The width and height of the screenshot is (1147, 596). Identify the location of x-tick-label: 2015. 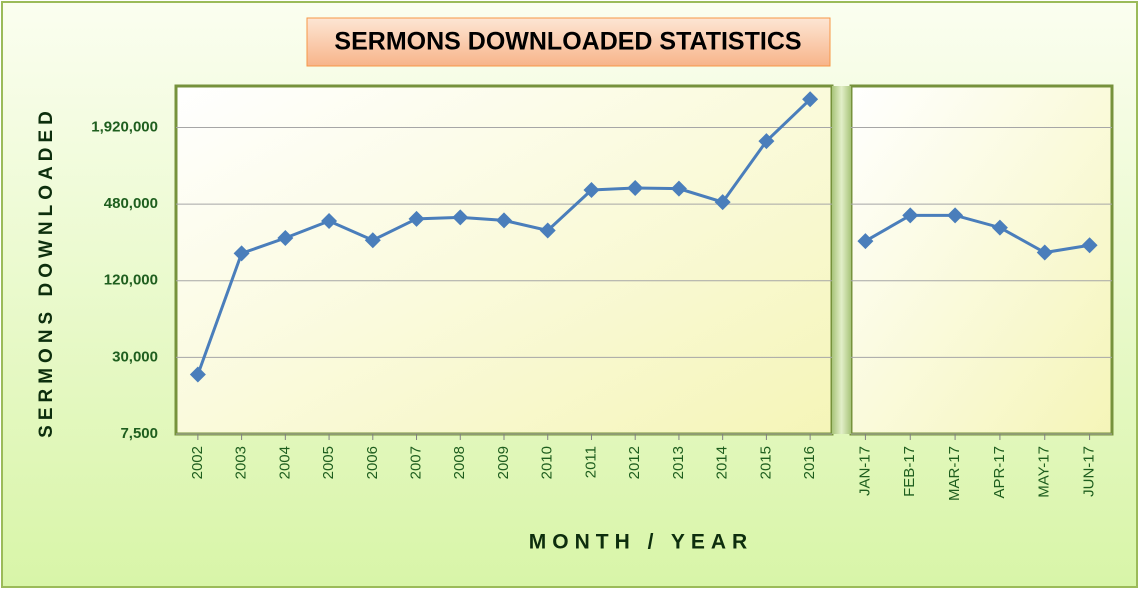
(765, 462).